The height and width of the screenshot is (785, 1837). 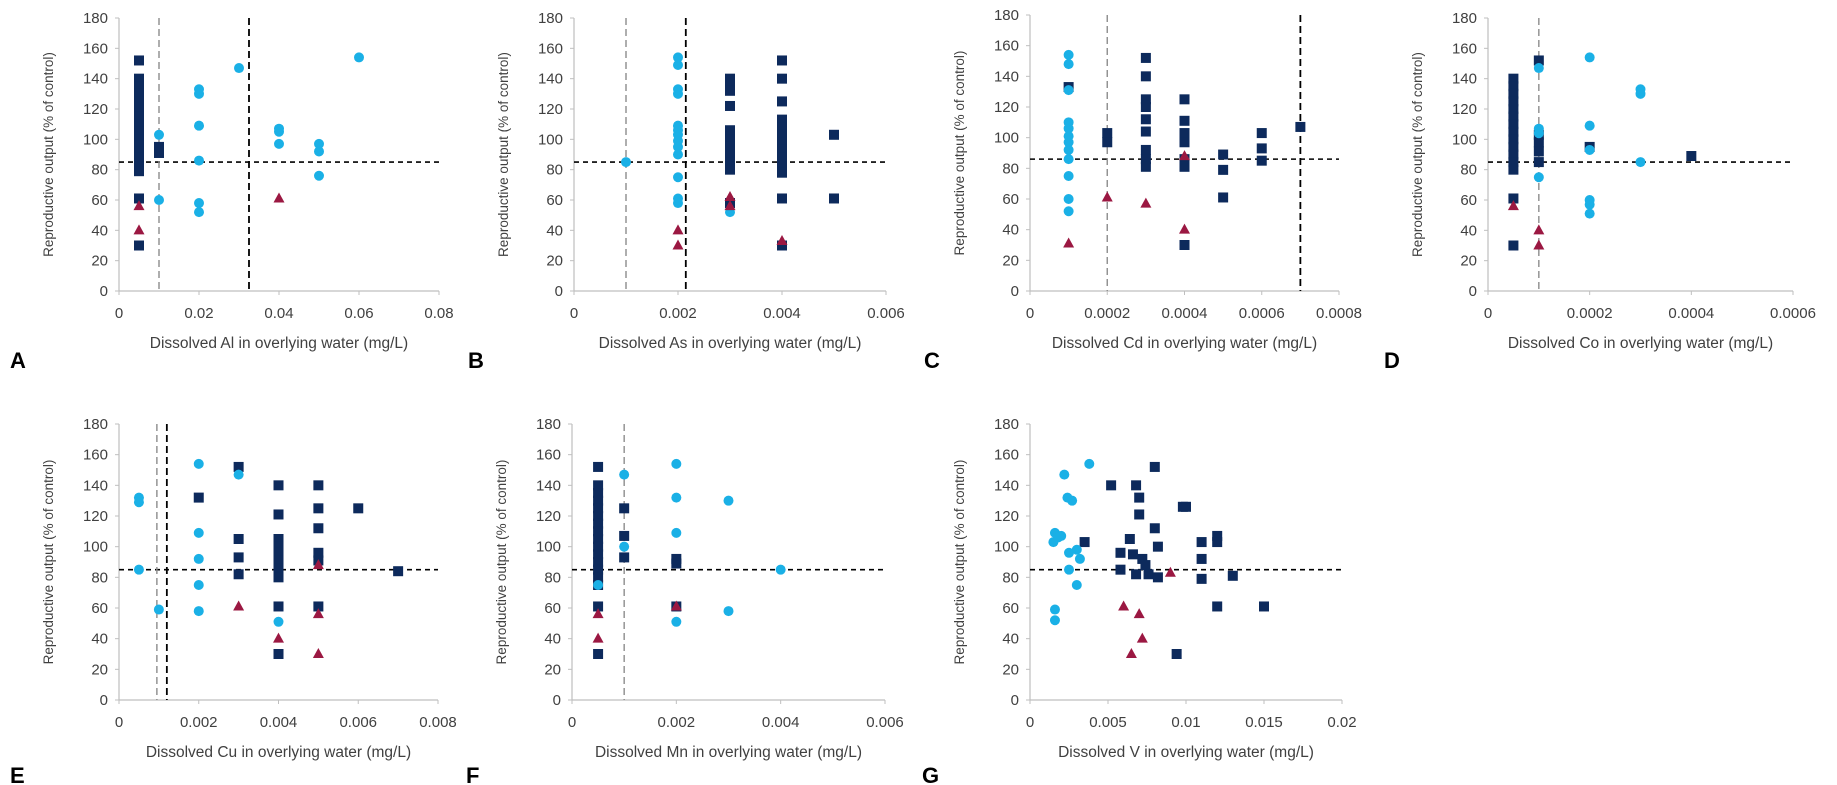 What do you see at coordinates (198, 313) in the screenshot?
I see `x-tick-label: 0.02` at bounding box center [198, 313].